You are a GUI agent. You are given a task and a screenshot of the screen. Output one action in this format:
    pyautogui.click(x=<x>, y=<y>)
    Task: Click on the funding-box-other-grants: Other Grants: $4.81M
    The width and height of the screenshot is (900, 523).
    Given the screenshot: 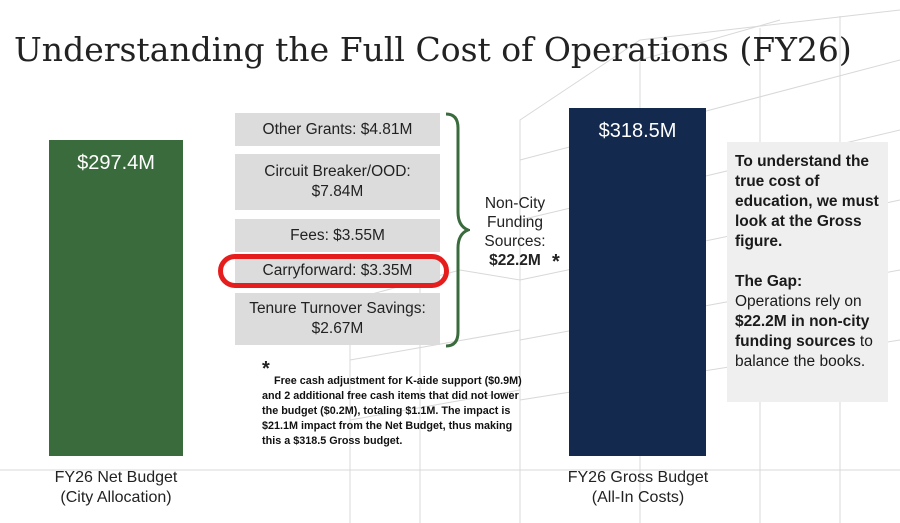 What is the action you would take?
    pyautogui.click(x=337, y=129)
    